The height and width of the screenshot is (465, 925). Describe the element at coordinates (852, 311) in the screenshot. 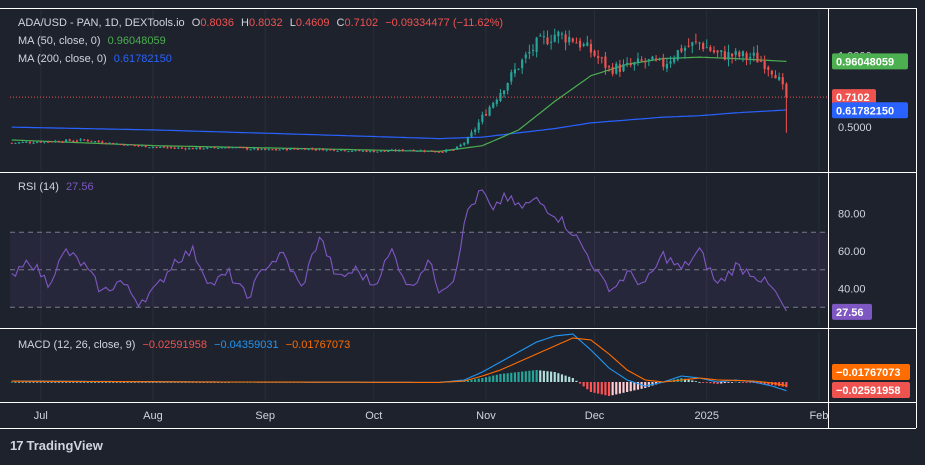

I see `rsi-value-pill: 27.56` at that location.